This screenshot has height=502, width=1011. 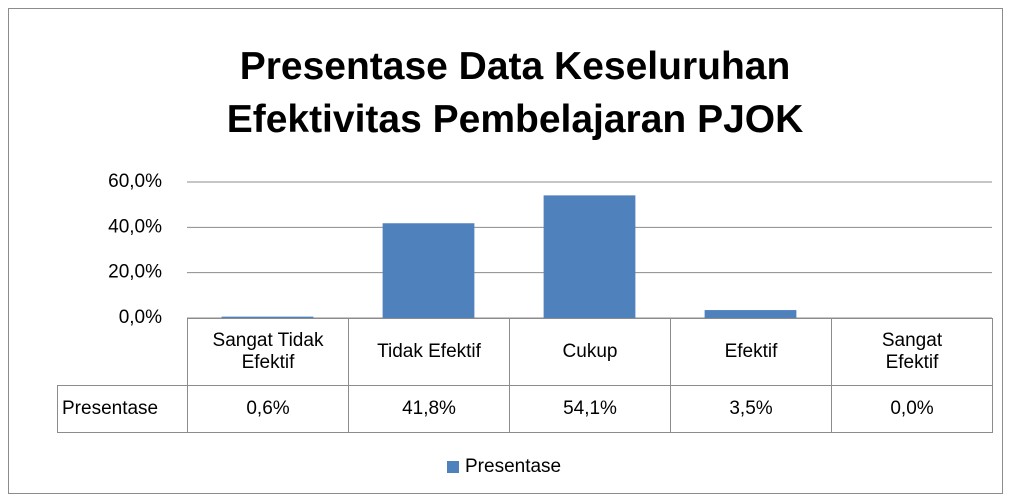 What do you see at coordinates (513, 466) in the screenshot?
I see `legend-label: Presentase` at bounding box center [513, 466].